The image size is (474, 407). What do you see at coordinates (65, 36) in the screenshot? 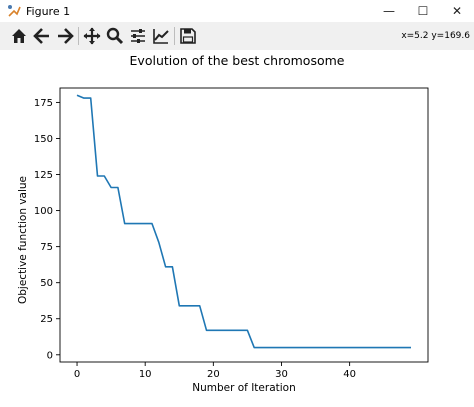
I see `forward-icon` at bounding box center [65, 36].